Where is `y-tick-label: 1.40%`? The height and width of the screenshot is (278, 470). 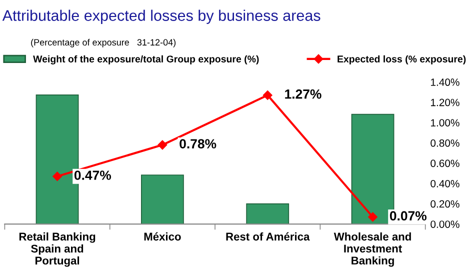
y-tick-label: 1.40% is located at coordinates (445, 82).